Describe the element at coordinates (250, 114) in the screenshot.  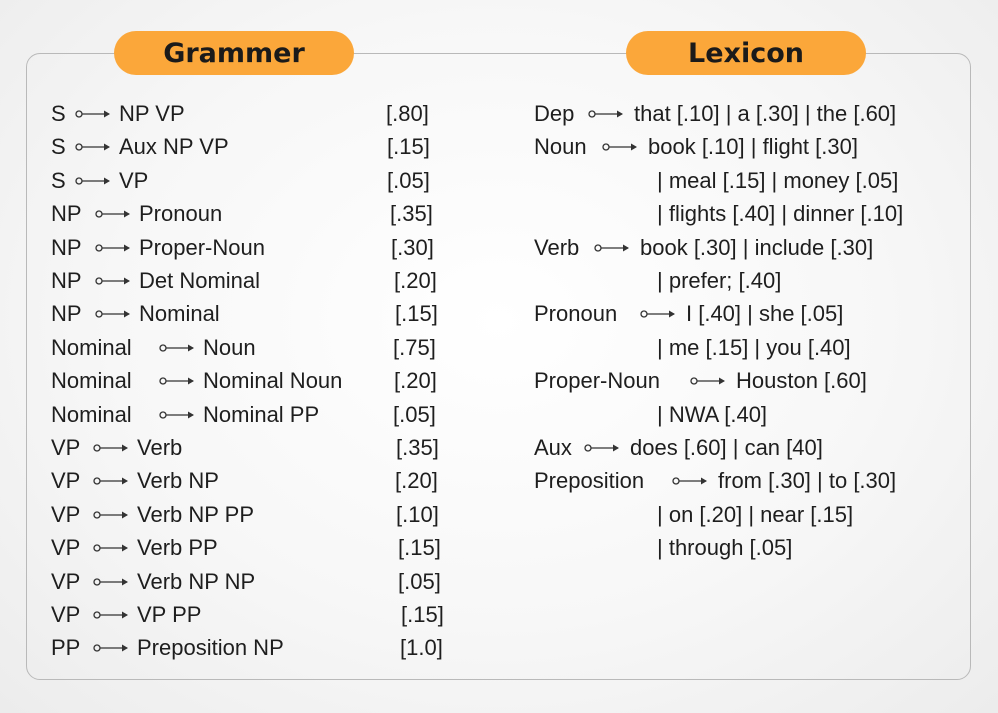
I see `grammar-rule: S NP VP [.80]` at that location.